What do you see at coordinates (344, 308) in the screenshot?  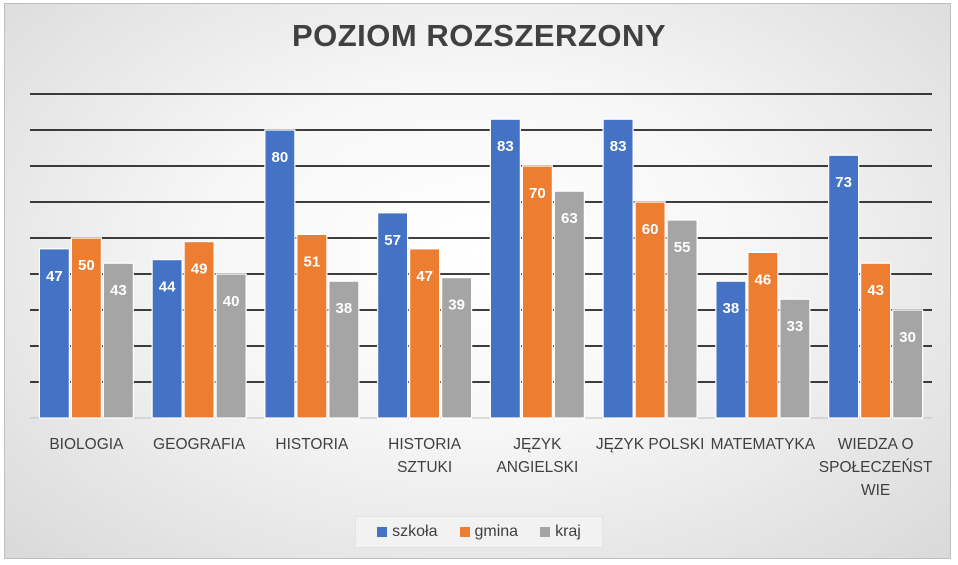 I see `data-label-kraj-2: 38` at bounding box center [344, 308].